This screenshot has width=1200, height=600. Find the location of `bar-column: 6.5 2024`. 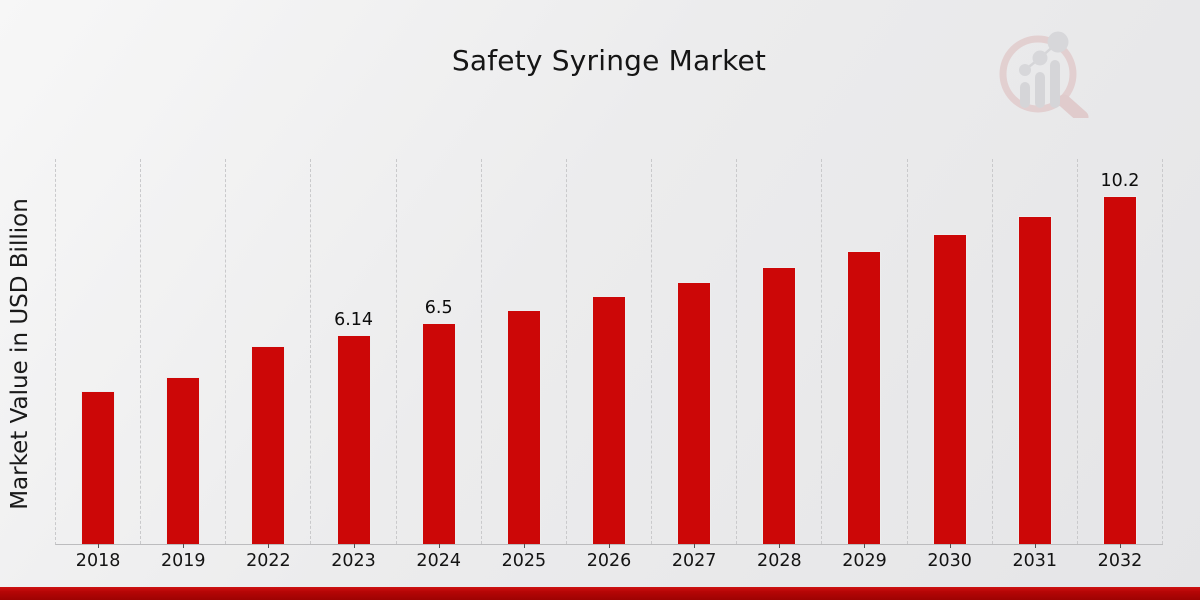

bar-column: 6.5 2024 is located at coordinates (439, 365).